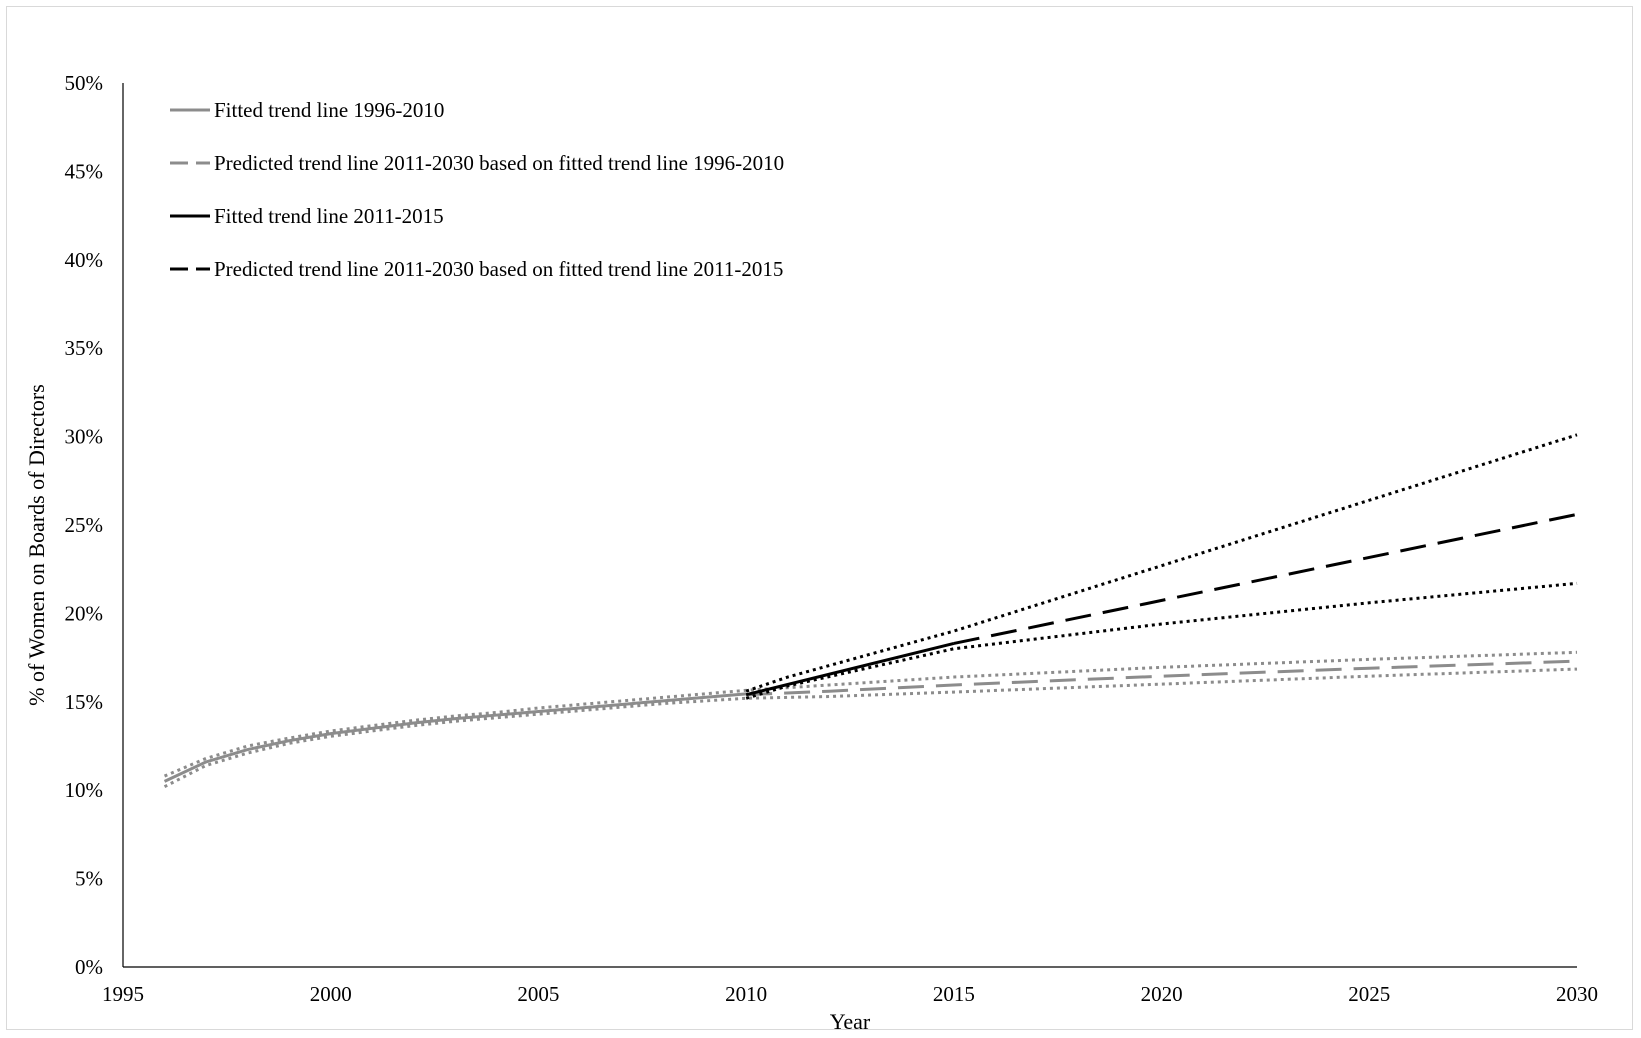 The width and height of the screenshot is (1641, 1038). I want to click on y-tick-label: 30%, so click(84, 437).